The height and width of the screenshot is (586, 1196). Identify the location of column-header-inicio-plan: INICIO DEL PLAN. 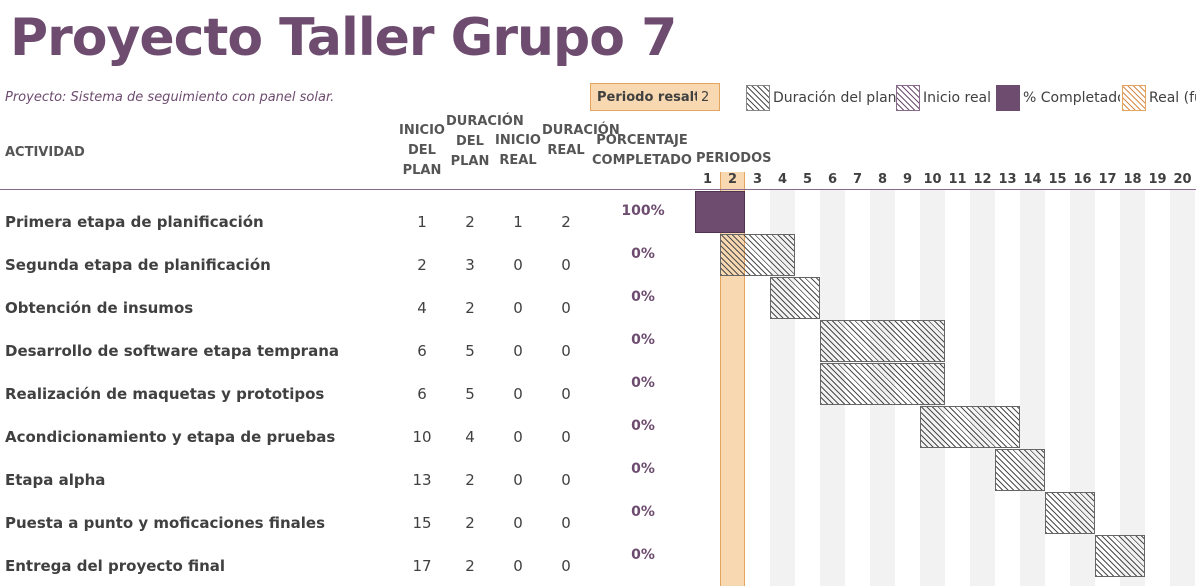
(422, 150).